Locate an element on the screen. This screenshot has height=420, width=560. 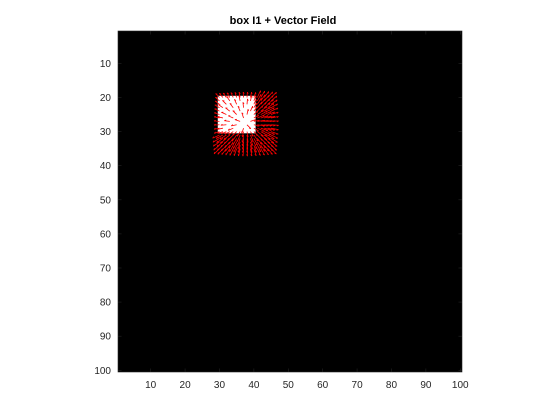
y-tick-label: 10 is located at coordinates (106, 64).